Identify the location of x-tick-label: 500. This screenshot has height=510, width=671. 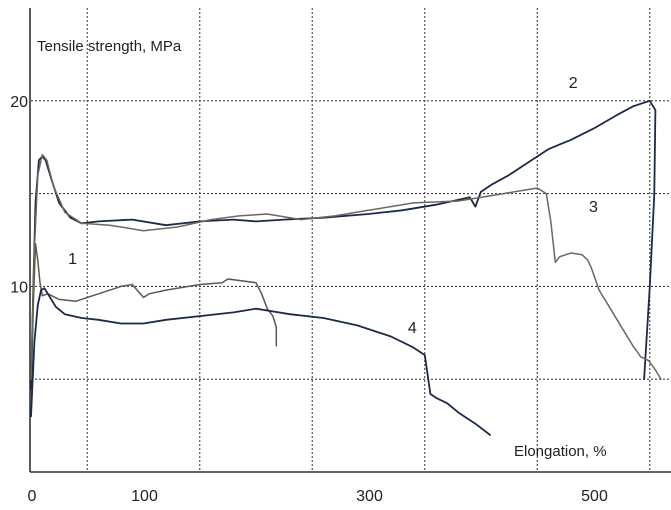
(594, 496).